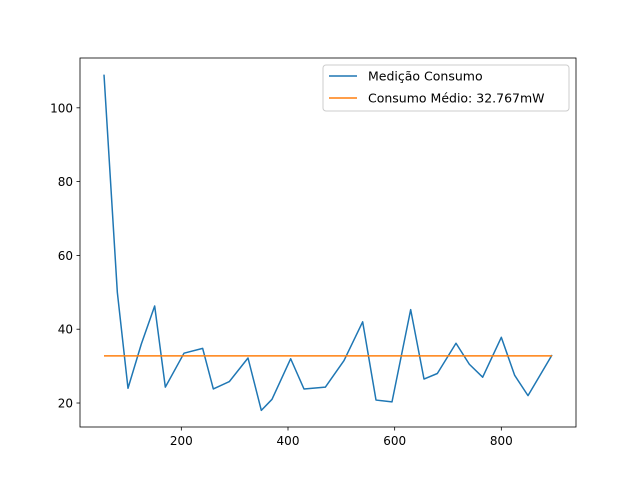 The height and width of the screenshot is (480, 640). Describe the element at coordinates (181, 441) in the screenshot. I see `x-tick-label: 200` at that location.